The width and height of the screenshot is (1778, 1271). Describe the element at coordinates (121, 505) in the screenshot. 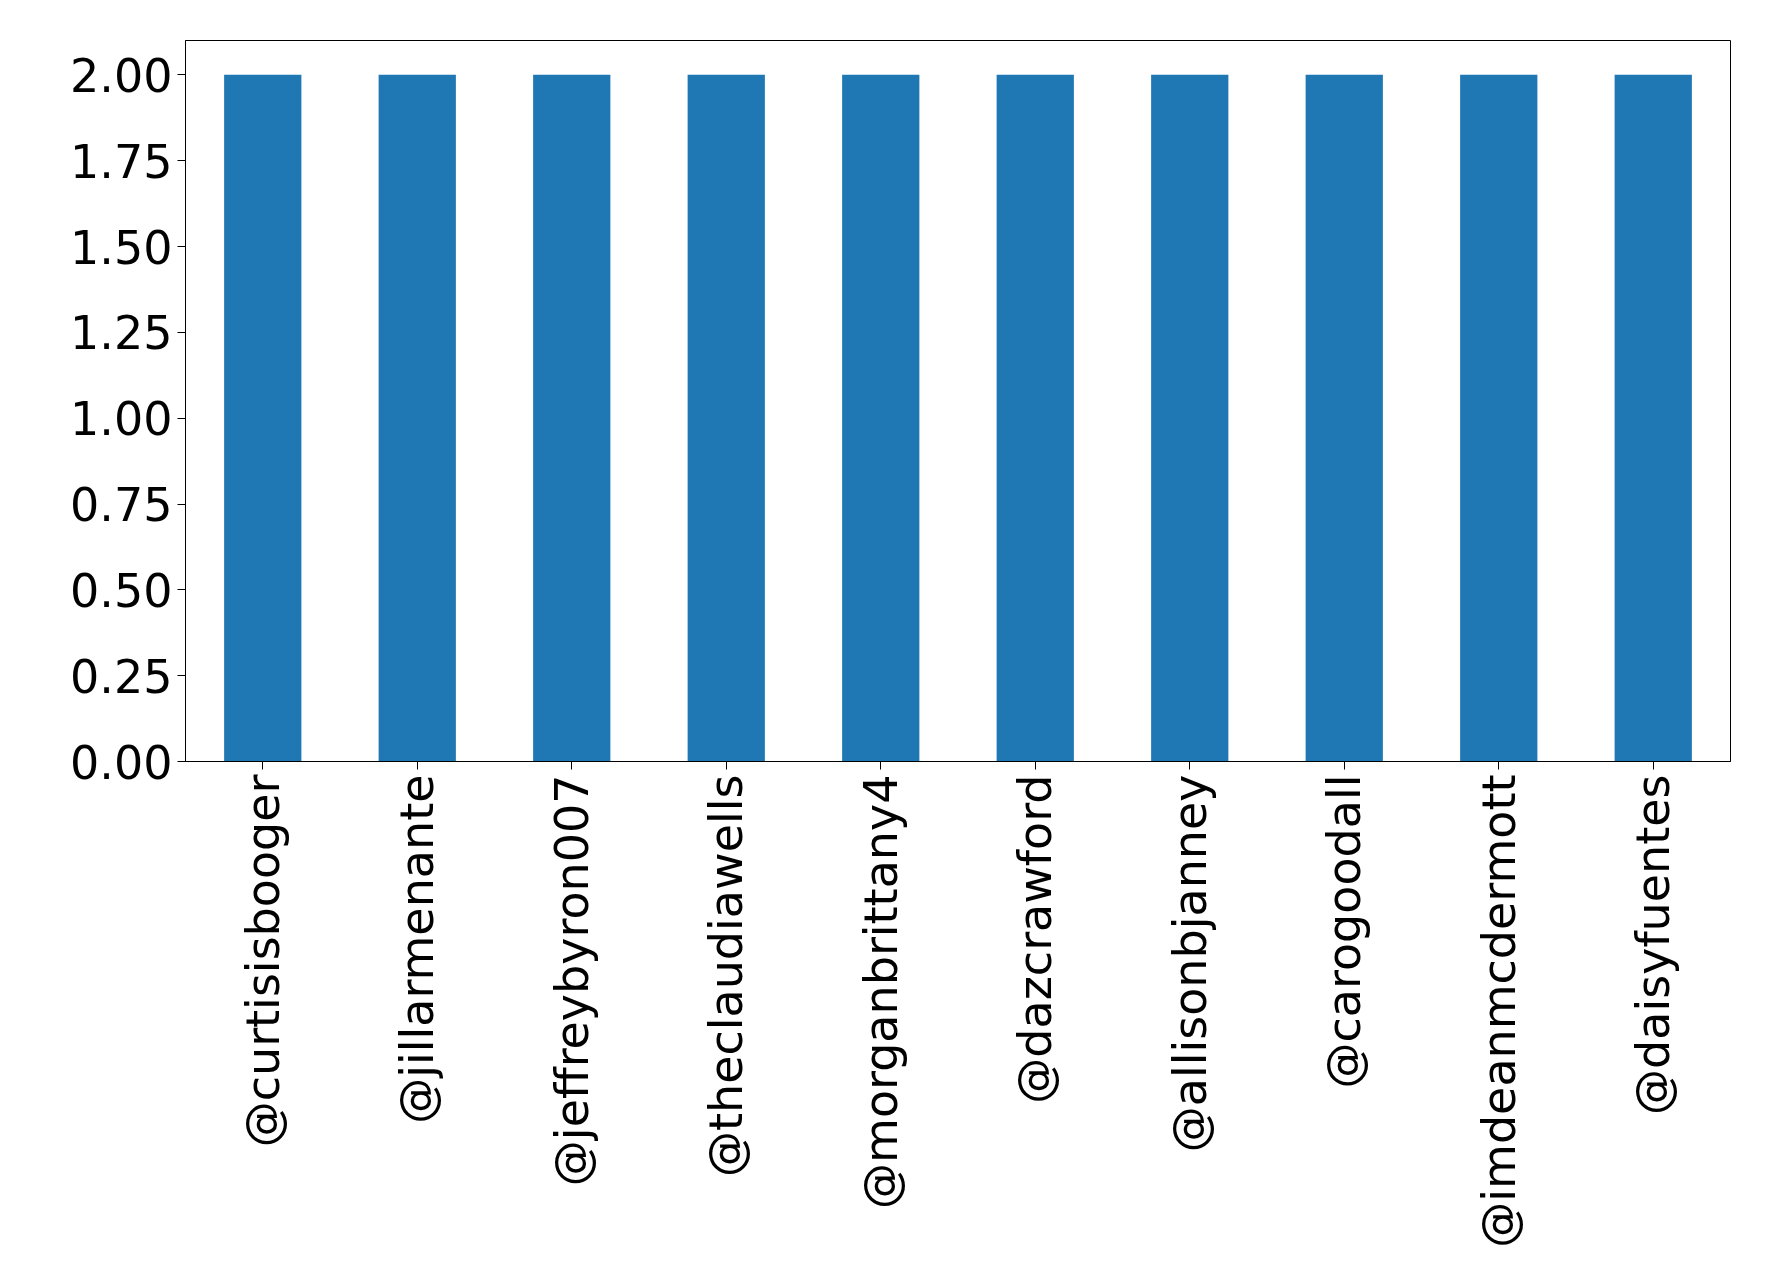

I see `y-tick-label: 0.75` at that location.